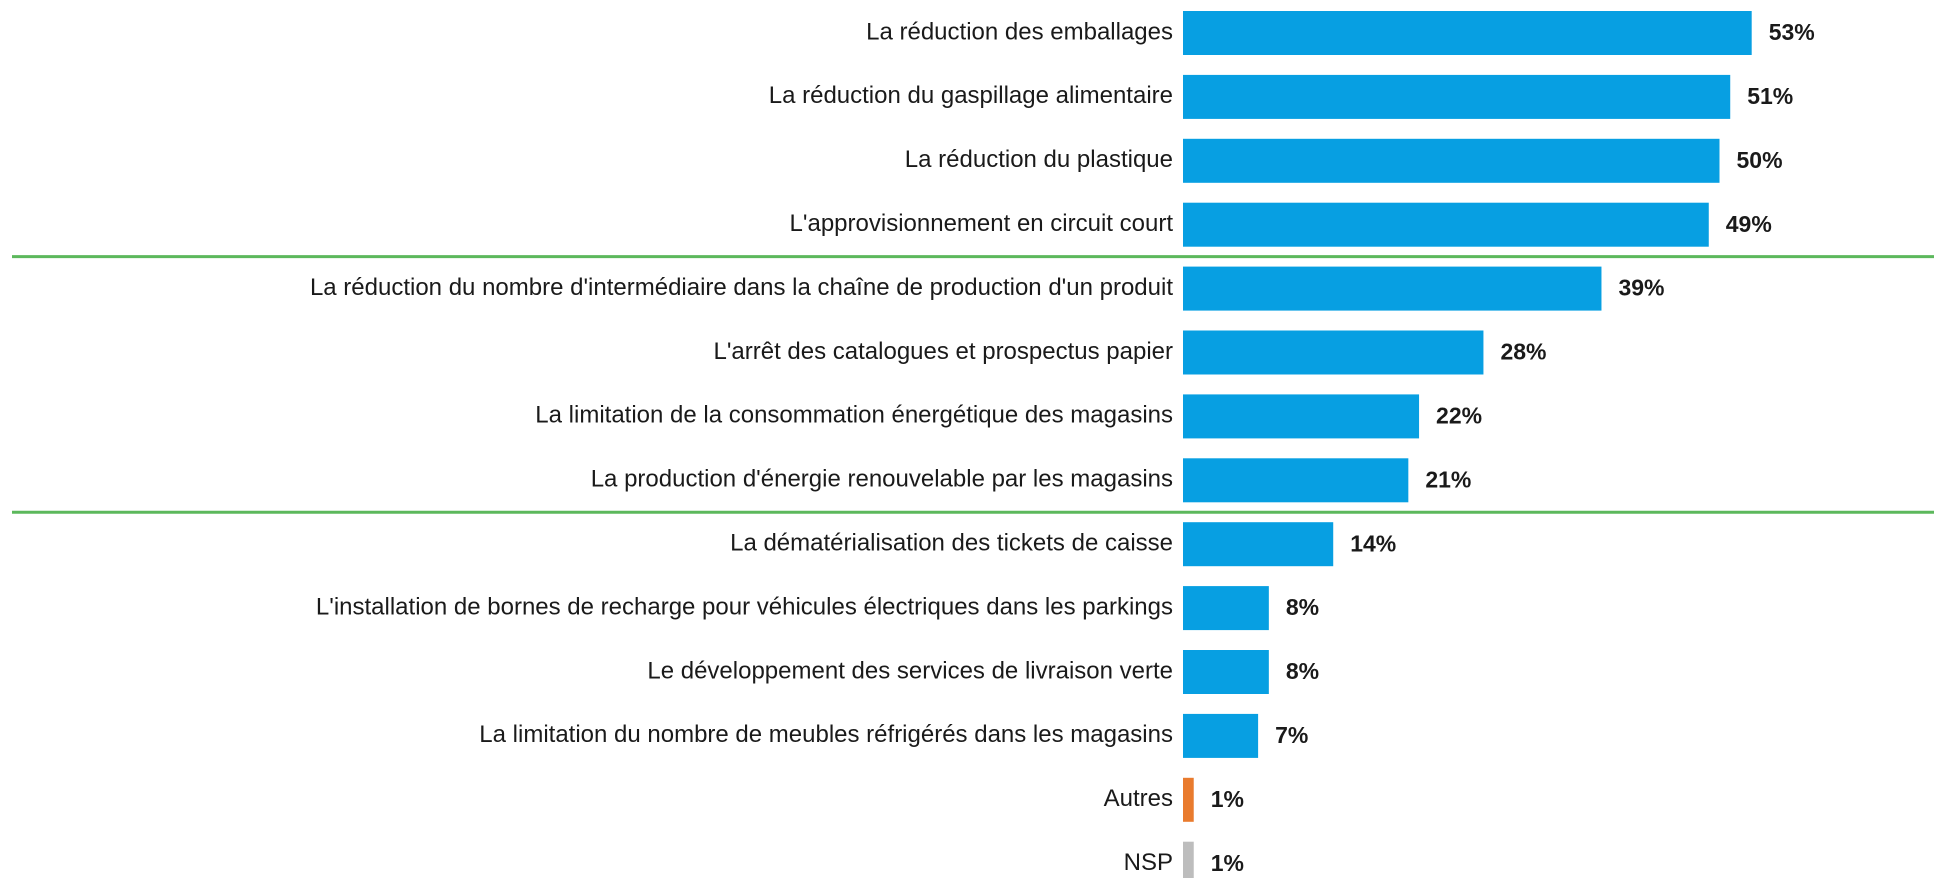  I want to click on category-label: La réduction des emballages, so click(1019, 31).